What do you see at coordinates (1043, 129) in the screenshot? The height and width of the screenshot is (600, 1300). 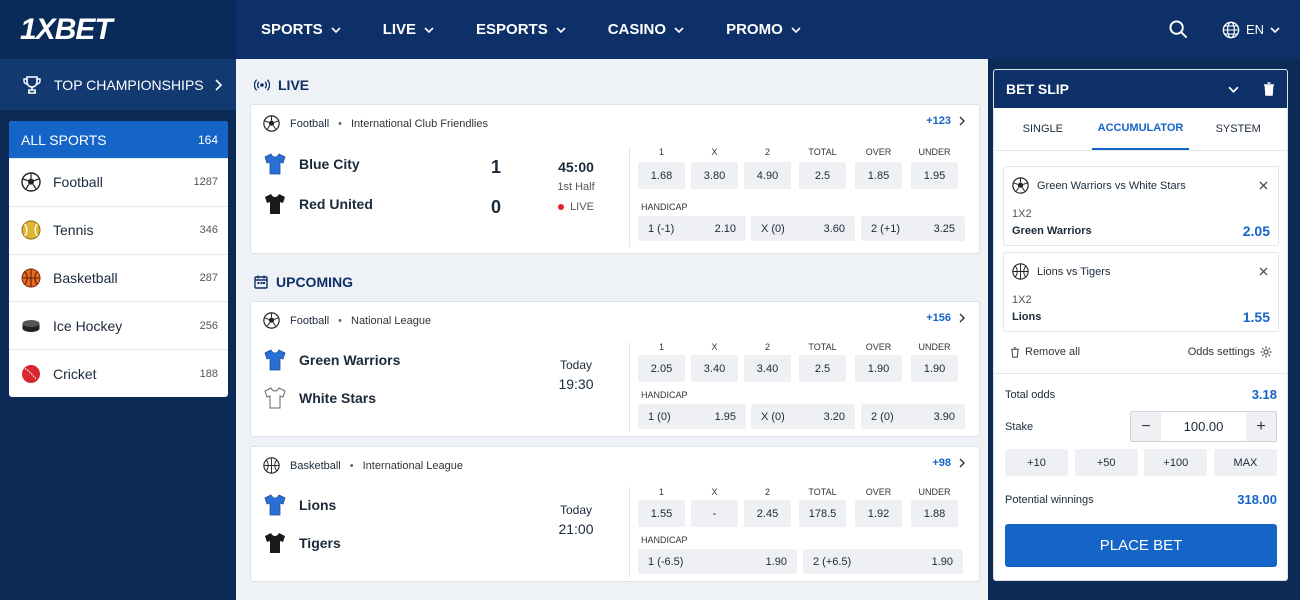 I see `tab-single: SINGLE` at bounding box center [1043, 129].